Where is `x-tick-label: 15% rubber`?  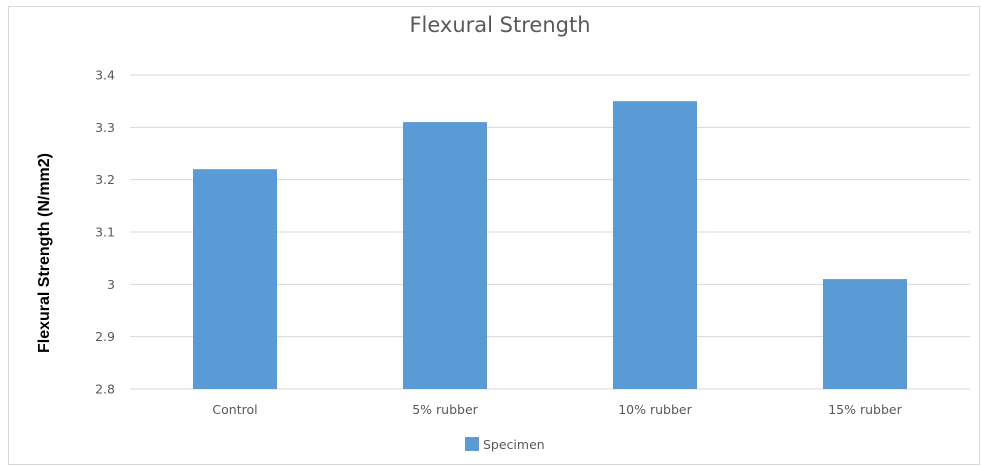 x-tick-label: 15% rubber is located at coordinates (865, 409).